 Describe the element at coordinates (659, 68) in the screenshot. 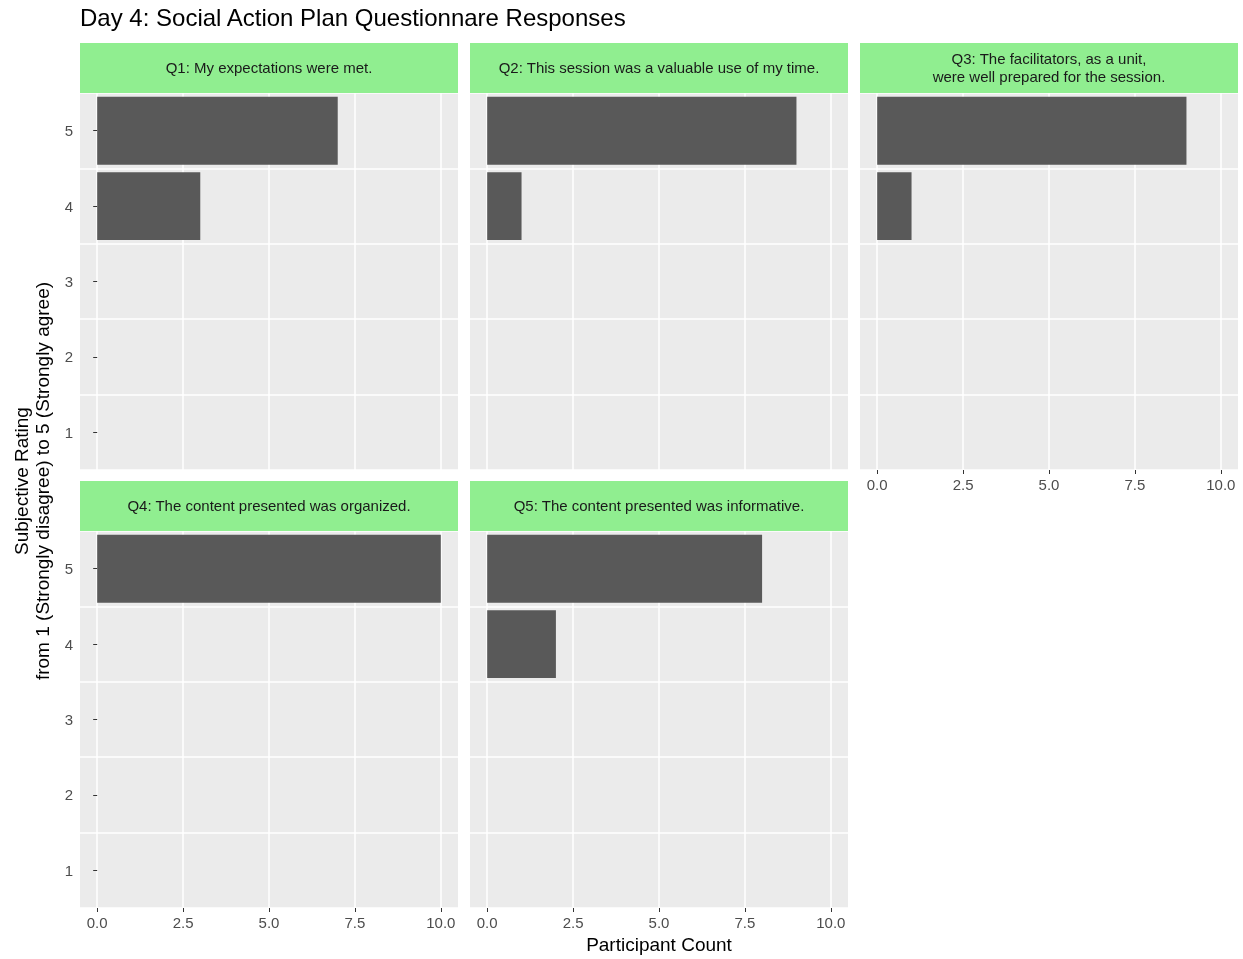

I see `chart-subtitle: Q2: This session was a valuable use of my time.` at that location.